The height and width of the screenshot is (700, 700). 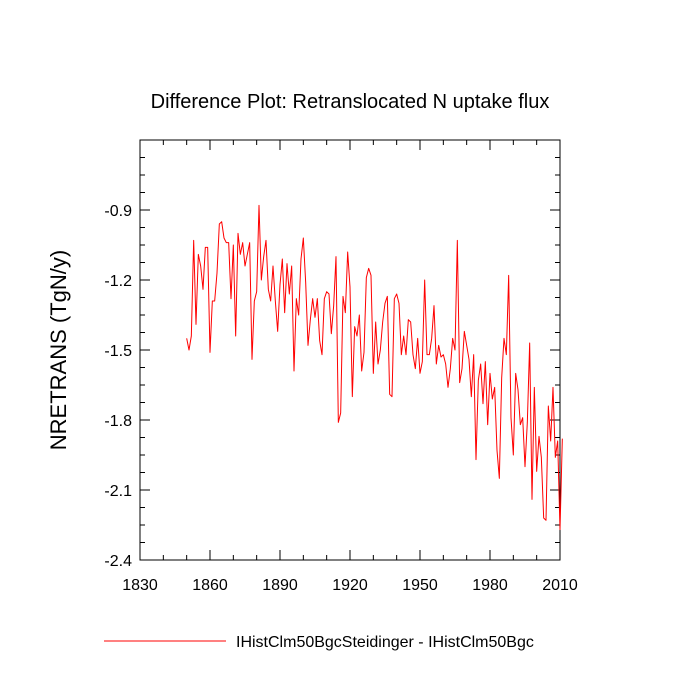 I want to click on legend: IHistClm50BgcSteidinger - IHistClm50Bgc, so click(x=319, y=642).